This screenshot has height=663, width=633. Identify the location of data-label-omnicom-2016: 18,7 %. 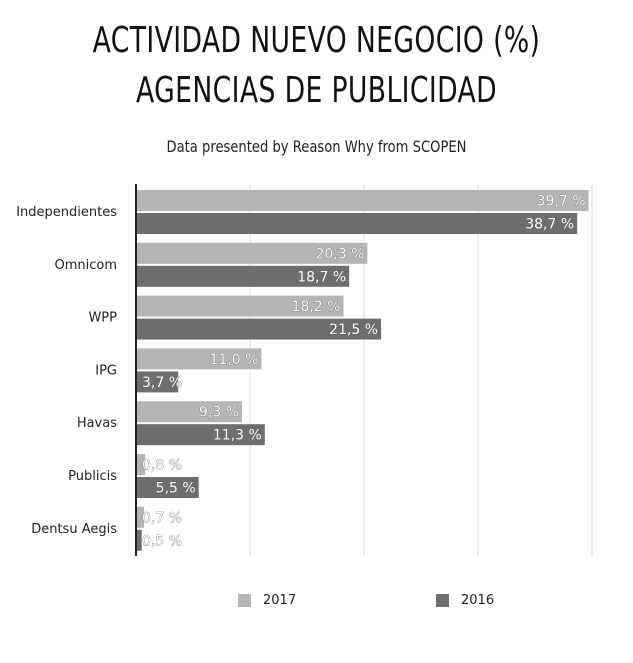
(321, 277).